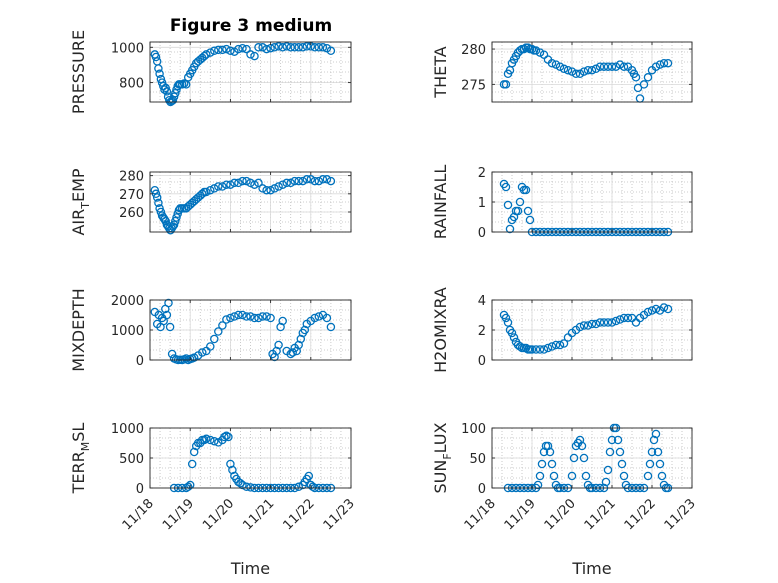 The height and width of the screenshot is (583, 778). I want to click on plot-air-temp: 280 270 260 AIRTEMP, so click(210, 202).